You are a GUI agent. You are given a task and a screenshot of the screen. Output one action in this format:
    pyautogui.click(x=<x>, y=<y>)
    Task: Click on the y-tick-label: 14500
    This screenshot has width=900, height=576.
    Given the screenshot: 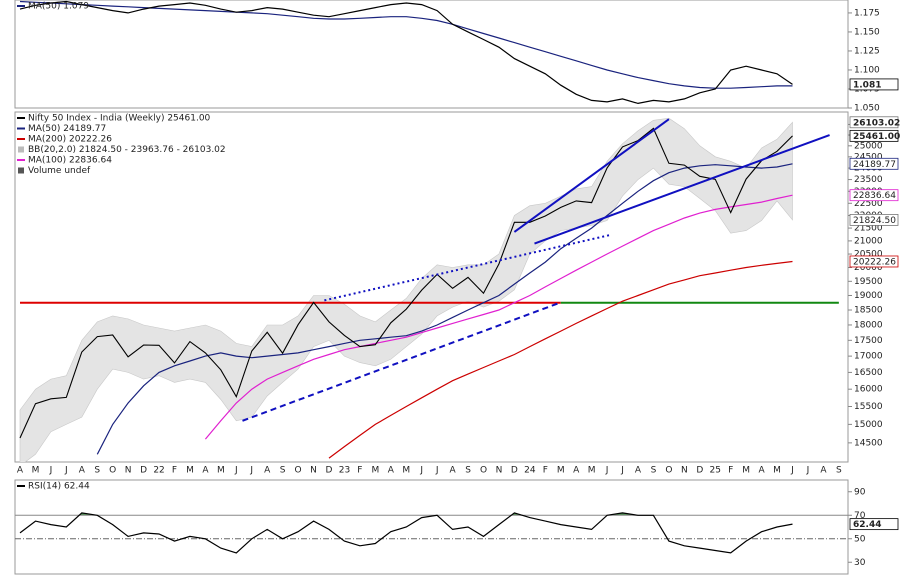 What is the action you would take?
    pyautogui.click(x=868, y=443)
    